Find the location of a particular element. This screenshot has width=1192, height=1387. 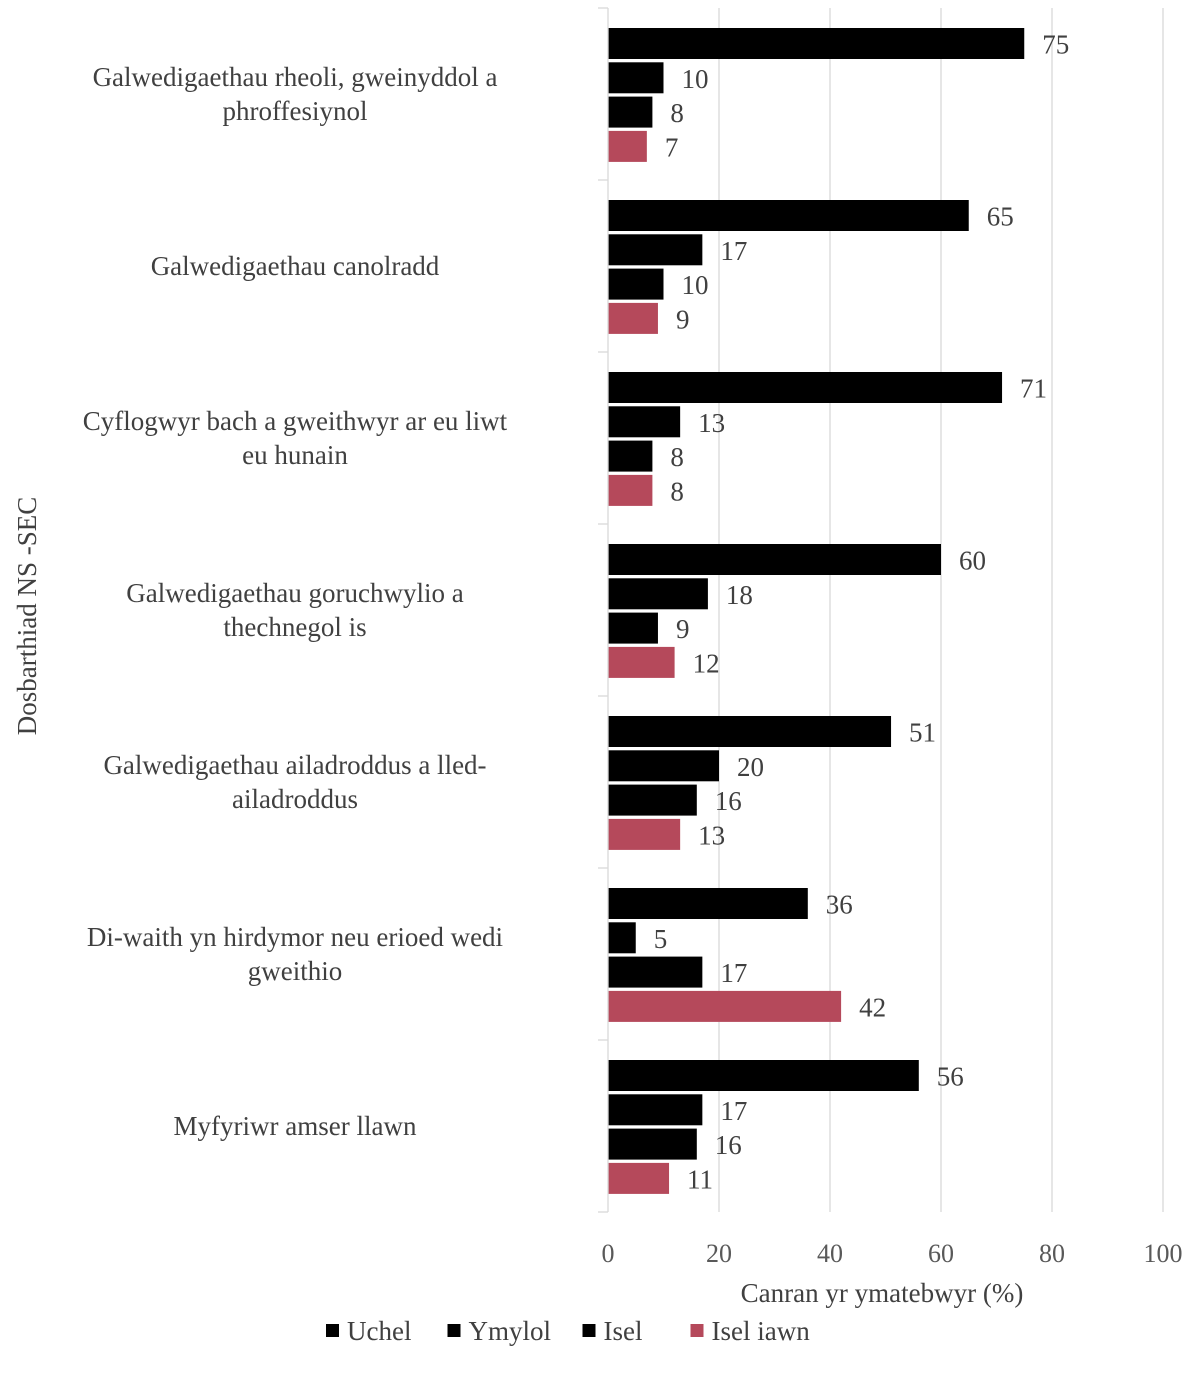

data-label: 65 is located at coordinates (1000, 217).